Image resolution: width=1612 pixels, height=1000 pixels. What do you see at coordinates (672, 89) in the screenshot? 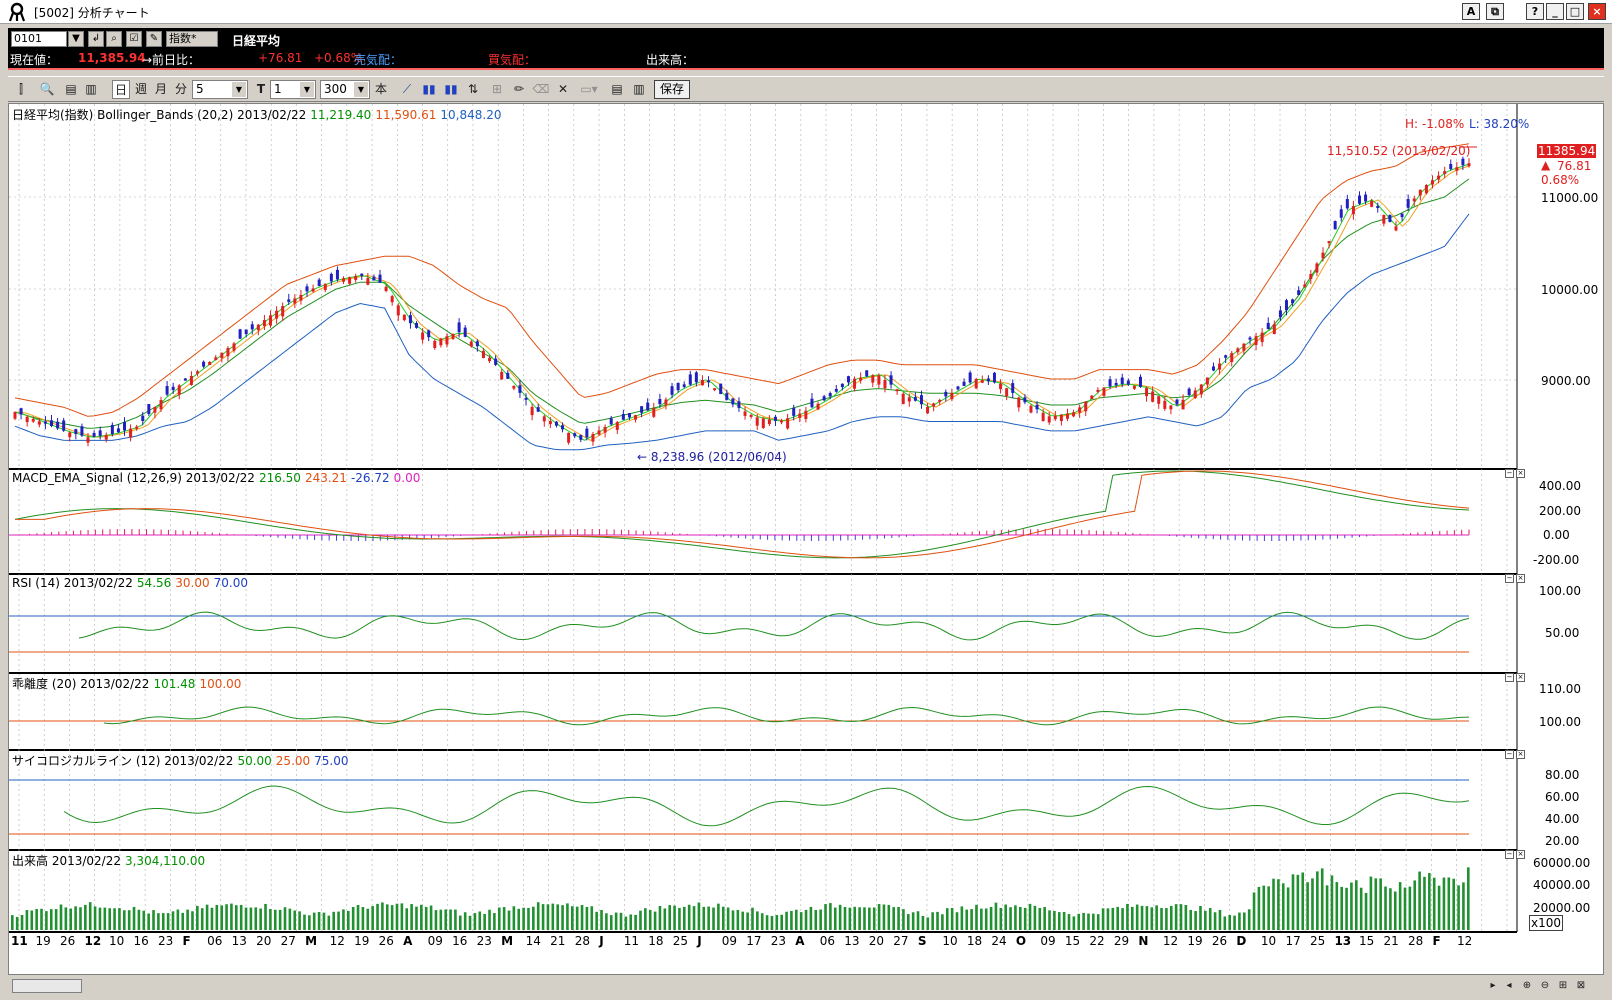
I see `save-button: 保存` at bounding box center [672, 89].